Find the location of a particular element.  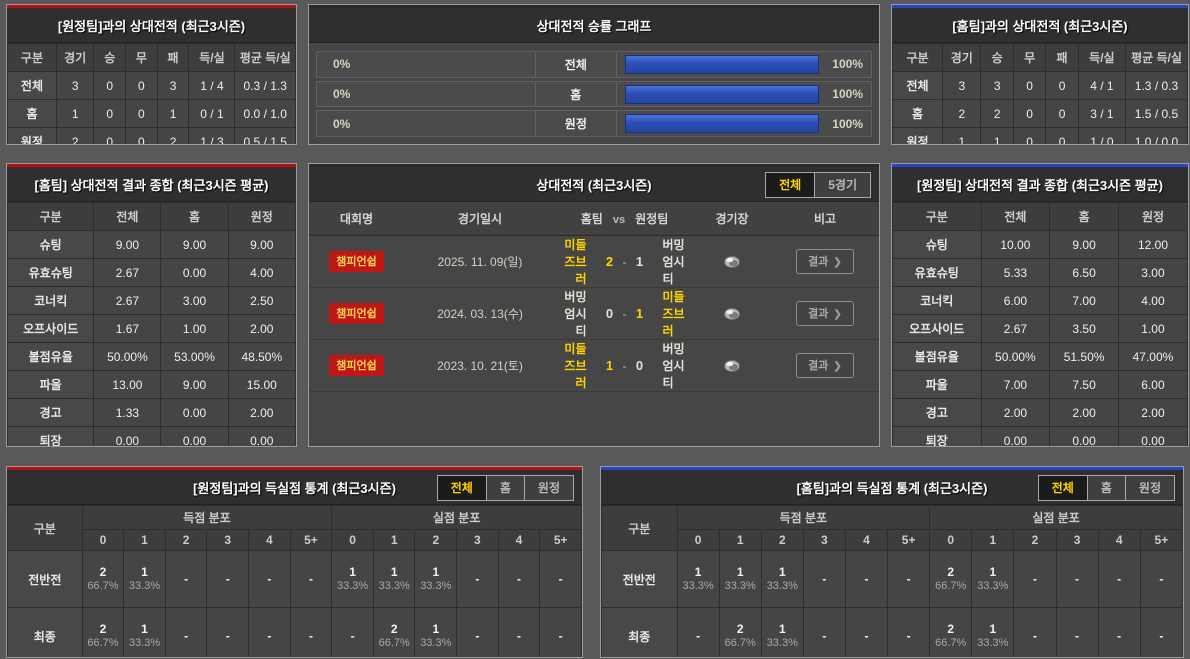

home-team-name: 미들즈브러 is located at coordinates (575, 366).